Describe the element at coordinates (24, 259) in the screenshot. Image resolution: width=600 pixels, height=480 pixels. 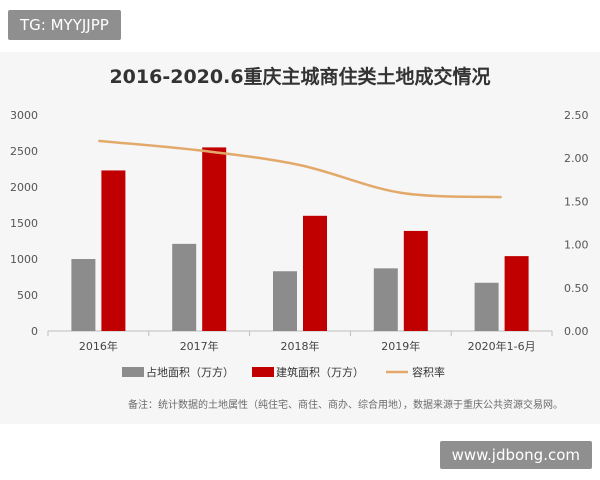
I see `y-left-tick-label: 1000` at that location.